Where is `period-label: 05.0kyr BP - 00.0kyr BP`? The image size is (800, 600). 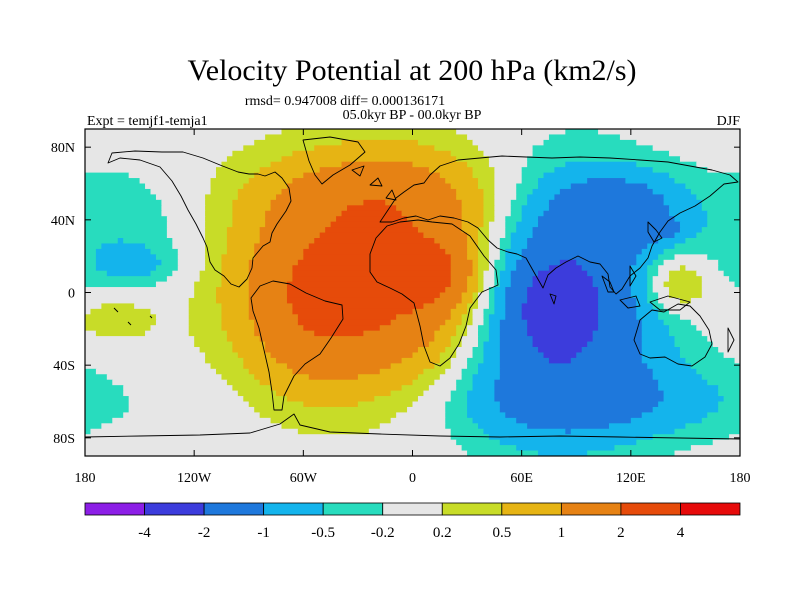
period-label: 05.0kyr BP - 00.0kyr BP is located at coordinates (412, 115).